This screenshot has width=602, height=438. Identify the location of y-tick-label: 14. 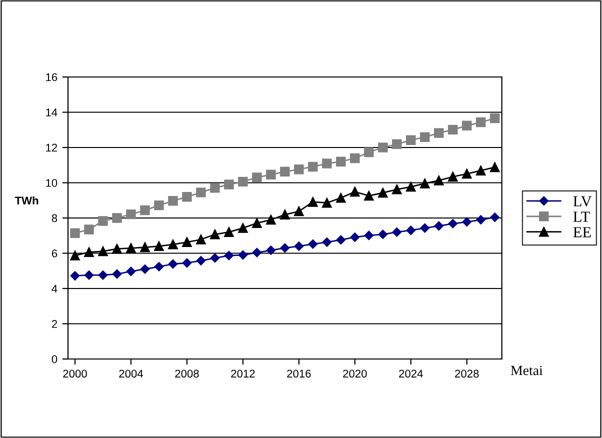
(52, 112).